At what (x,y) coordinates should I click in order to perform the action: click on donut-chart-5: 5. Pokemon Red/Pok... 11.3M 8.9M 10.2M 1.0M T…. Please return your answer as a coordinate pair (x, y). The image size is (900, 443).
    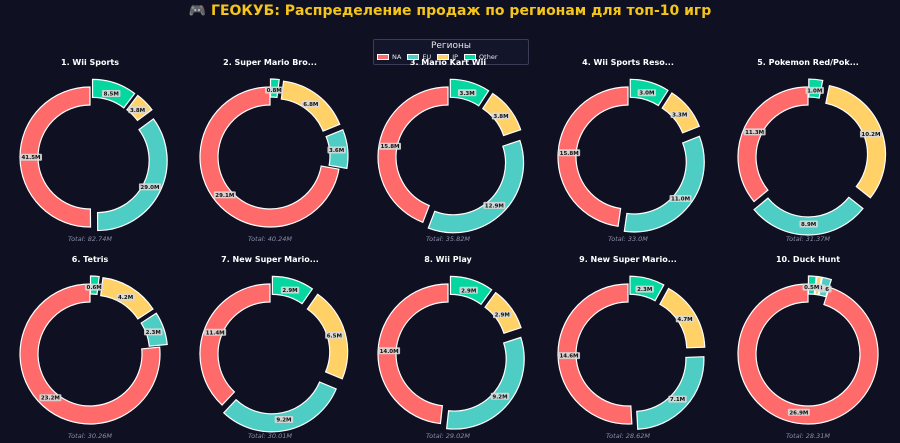
    Looking at the image, I should click on (812, 150).